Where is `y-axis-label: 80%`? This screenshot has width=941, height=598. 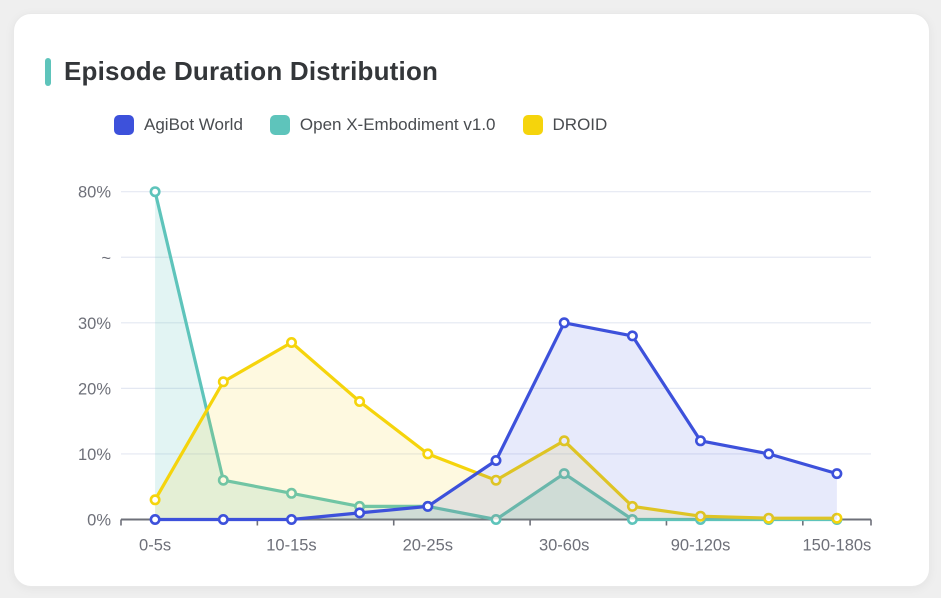
y-axis-label: 80% is located at coordinates (94, 193).